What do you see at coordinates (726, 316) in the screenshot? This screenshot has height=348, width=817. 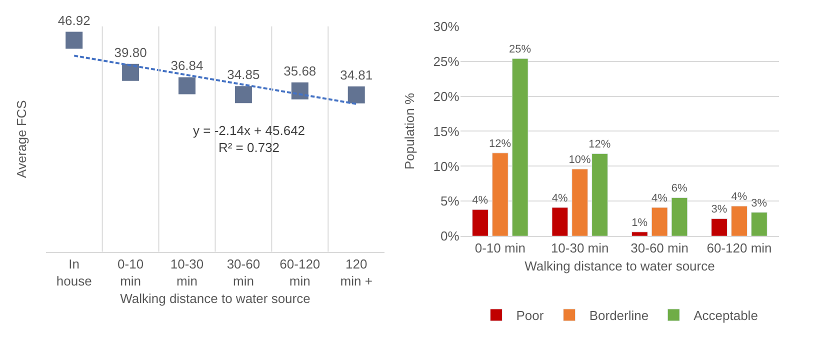 I see `legend-label: Acceptable` at bounding box center [726, 316].